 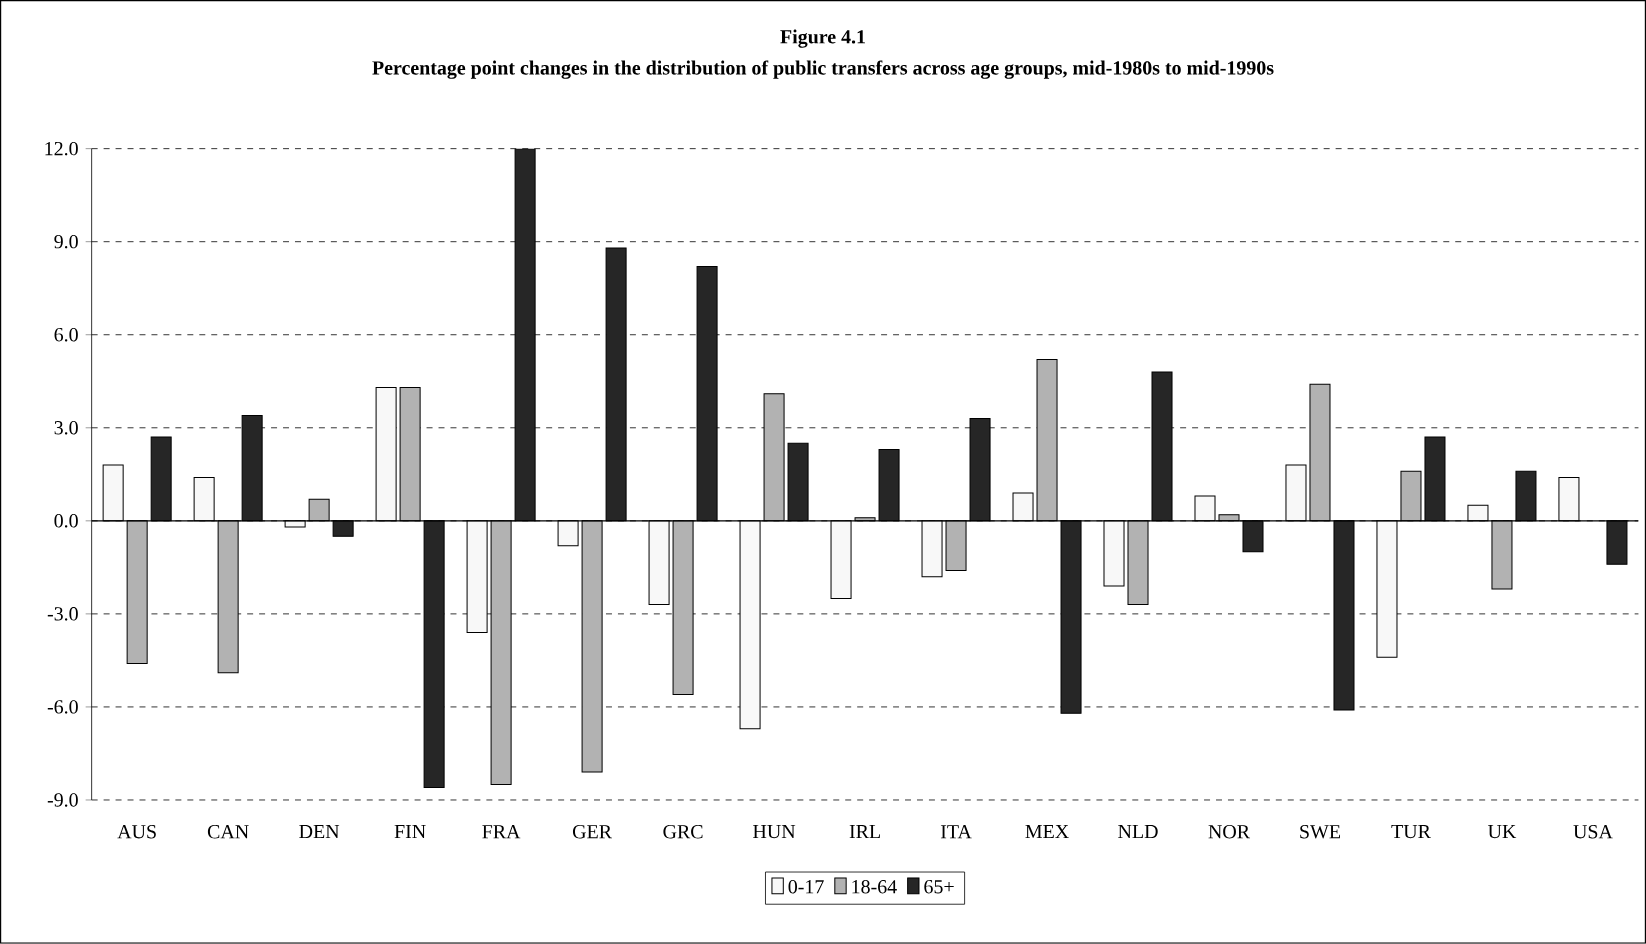 I want to click on y-tick-label: -9.0, so click(x=62, y=800).